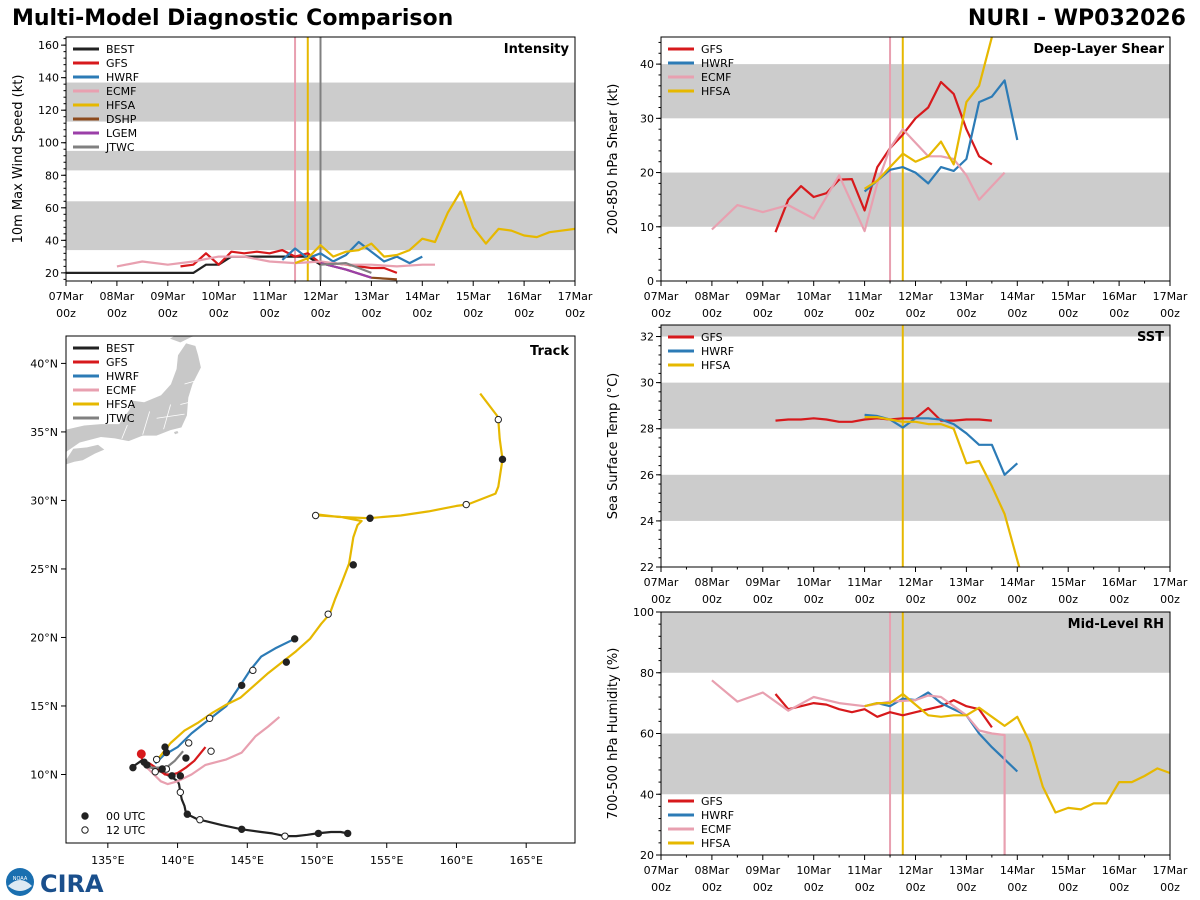 This screenshot has height=900, width=1200. What do you see at coordinates (524, 296) in the screenshot?
I see `intensity-xtick-label: 16Mar` at bounding box center [524, 296].